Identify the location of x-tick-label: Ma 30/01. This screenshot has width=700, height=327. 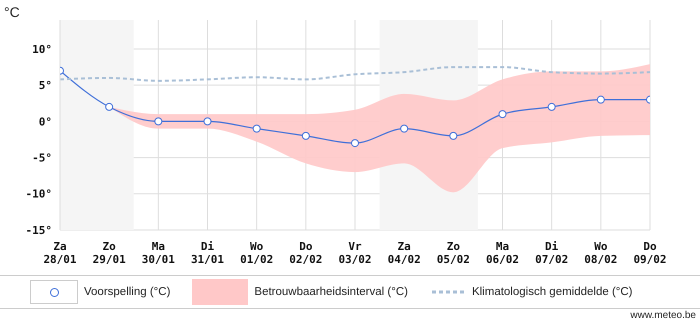
(159, 253).